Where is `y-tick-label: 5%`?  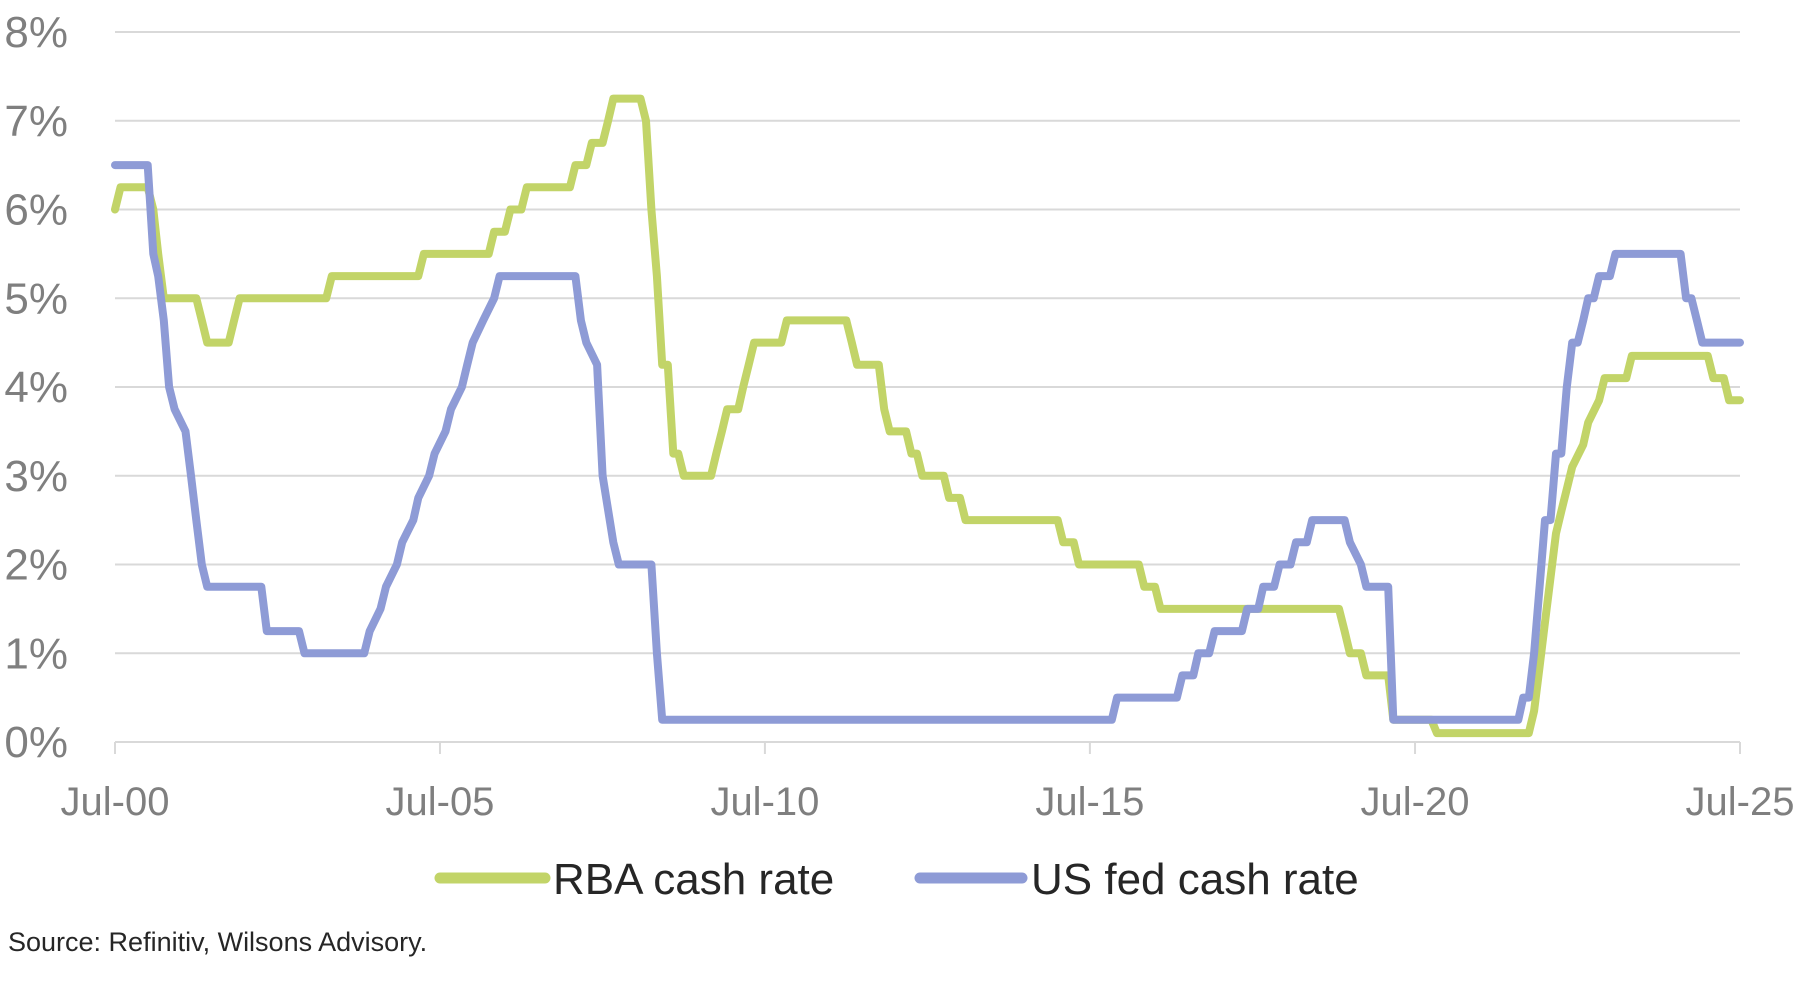
y-tick-label: 5% is located at coordinates (36, 298).